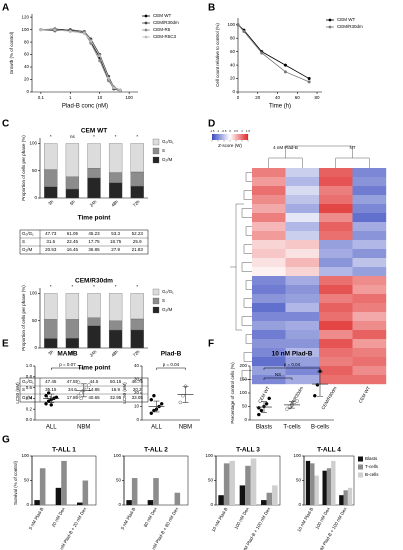  Describe the element at coordinates (136, 353) in the screenshot. I see `x-tick-label: 72h` at that location.